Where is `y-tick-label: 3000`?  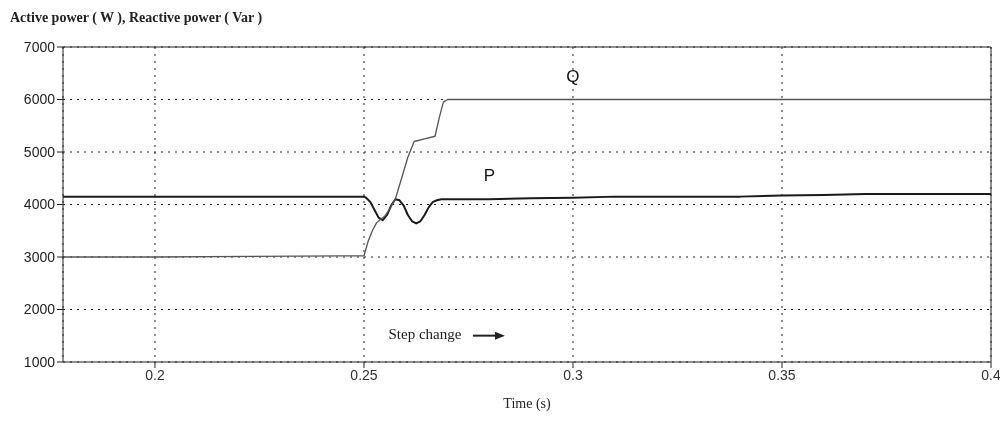 y-tick-label: 3000 is located at coordinates (39, 256).